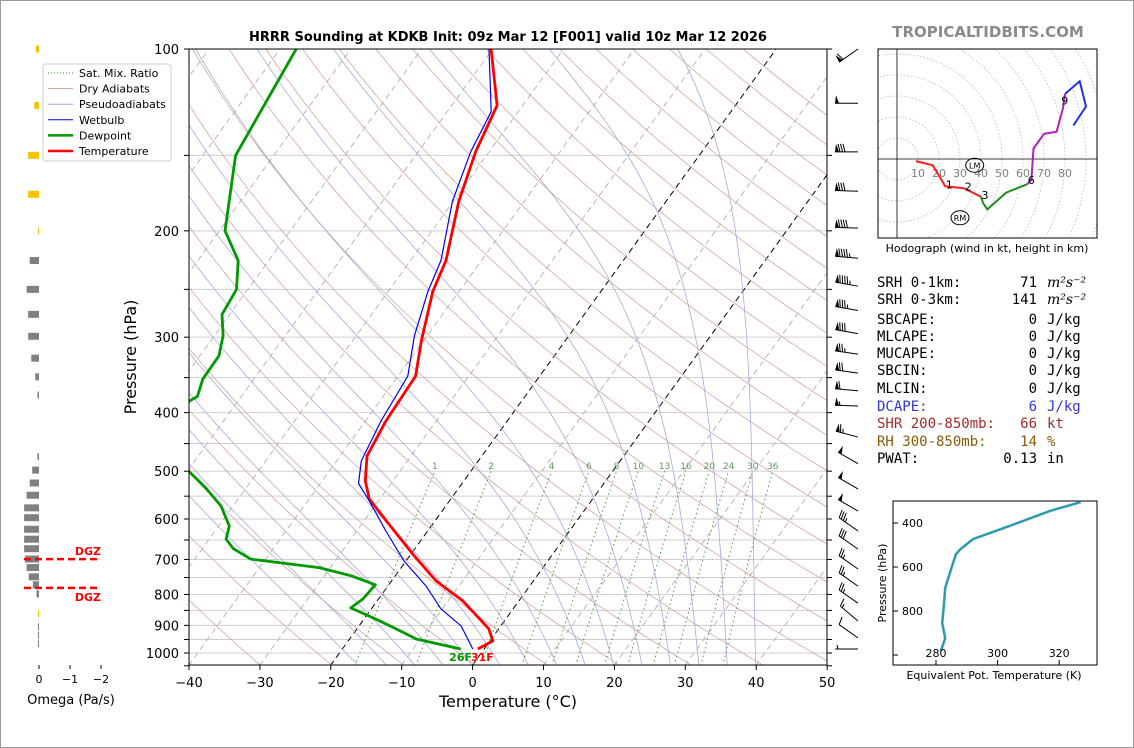  I want to click on index-value: 71, so click(1028, 283).